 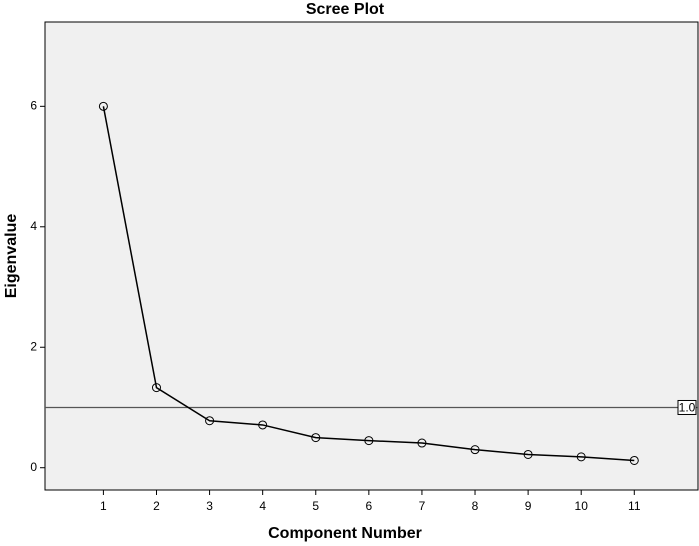 What do you see at coordinates (33, 105) in the screenshot?
I see `y-tick-label: 6` at bounding box center [33, 105].